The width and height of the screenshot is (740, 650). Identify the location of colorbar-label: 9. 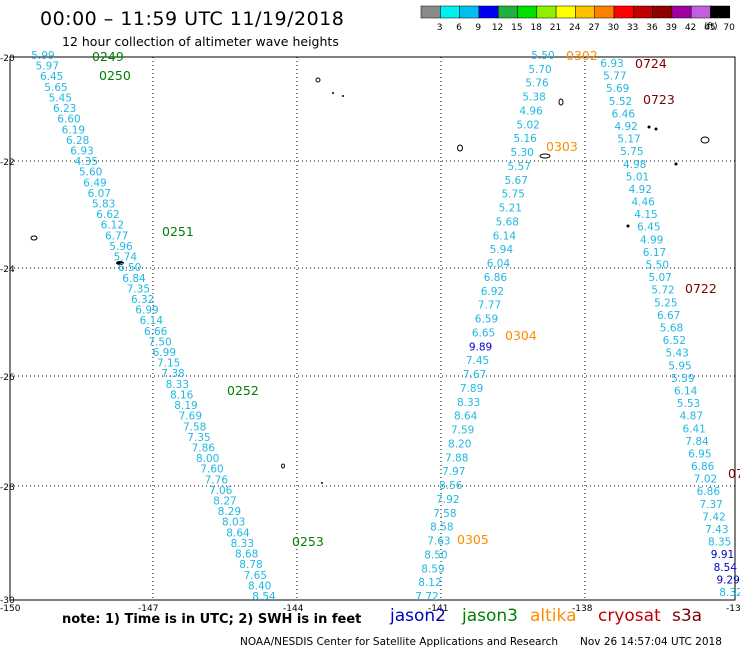
(478, 28).